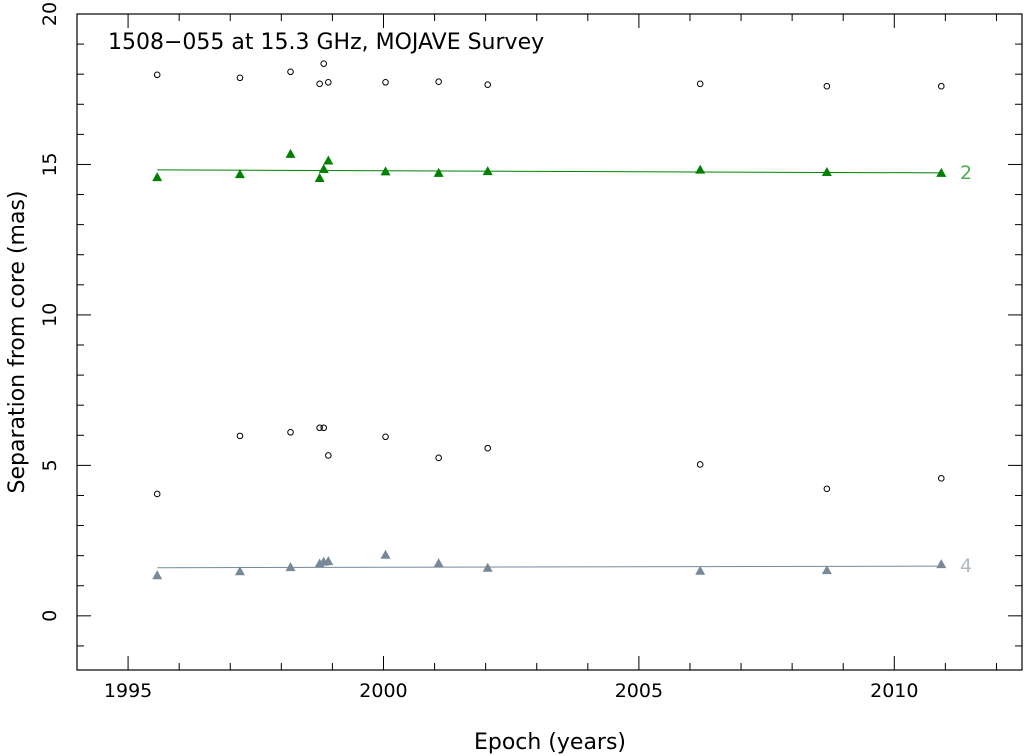 Image resolution: width=1027 pixels, height=756 pixels. I want to click on x-tick-label: 2000, so click(383, 691).